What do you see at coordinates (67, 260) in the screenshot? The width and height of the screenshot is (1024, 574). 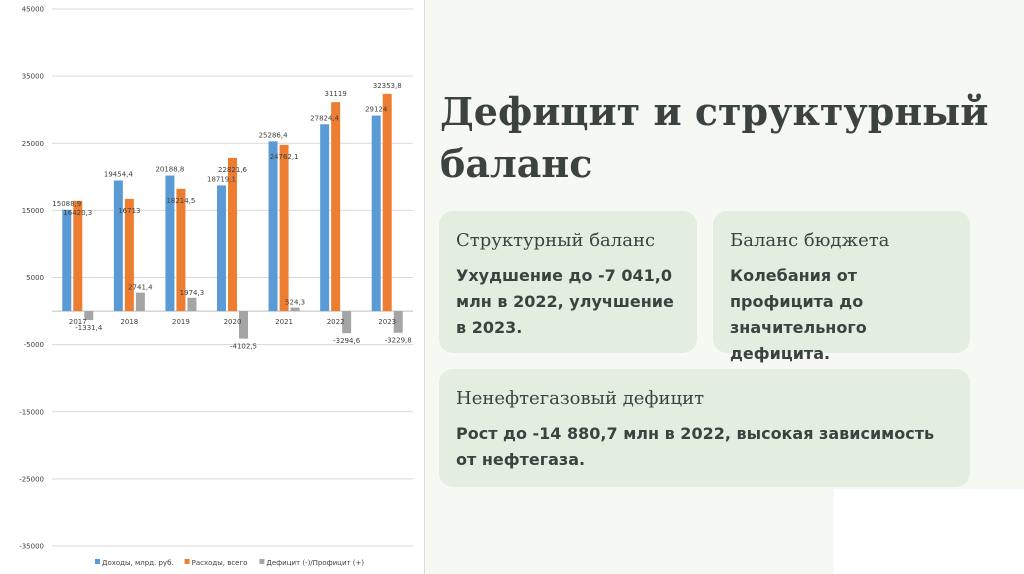 I see `bar-revenue-2017` at bounding box center [67, 260].